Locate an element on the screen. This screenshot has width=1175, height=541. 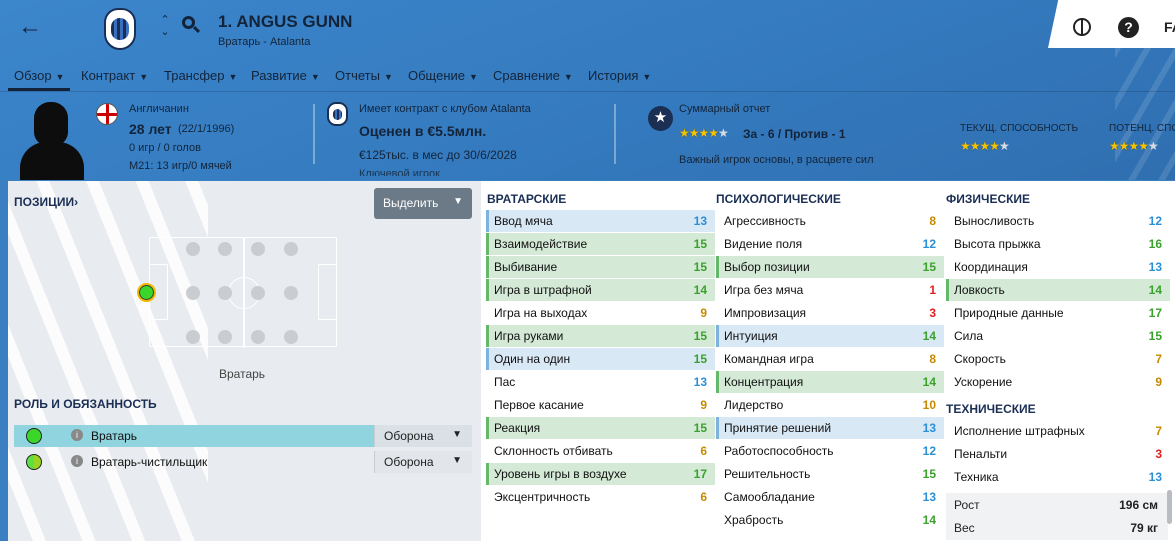
highlight-dropdown: Выделить ▼ is located at coordinates (423, 203).